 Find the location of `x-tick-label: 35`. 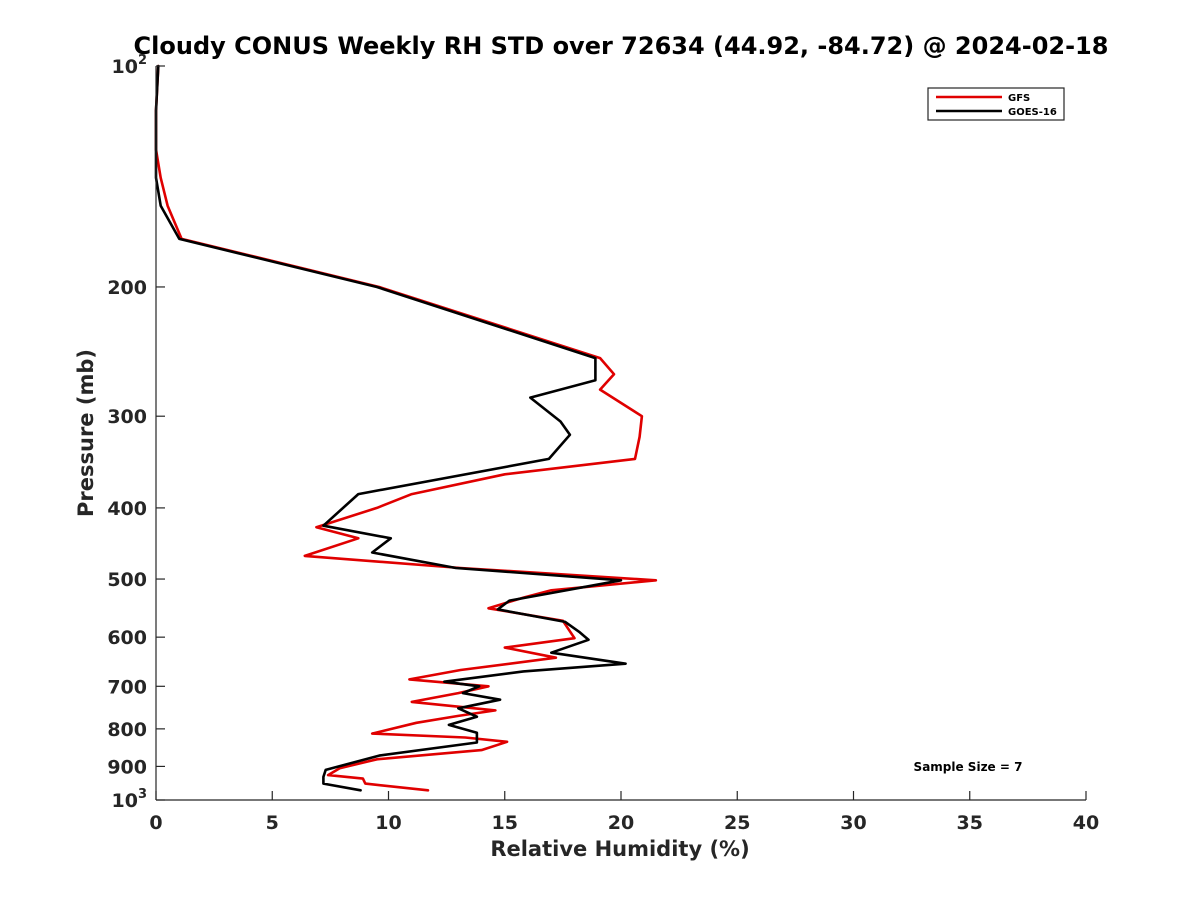

x-tick-label: 35 is located at coordinates (970, 823).